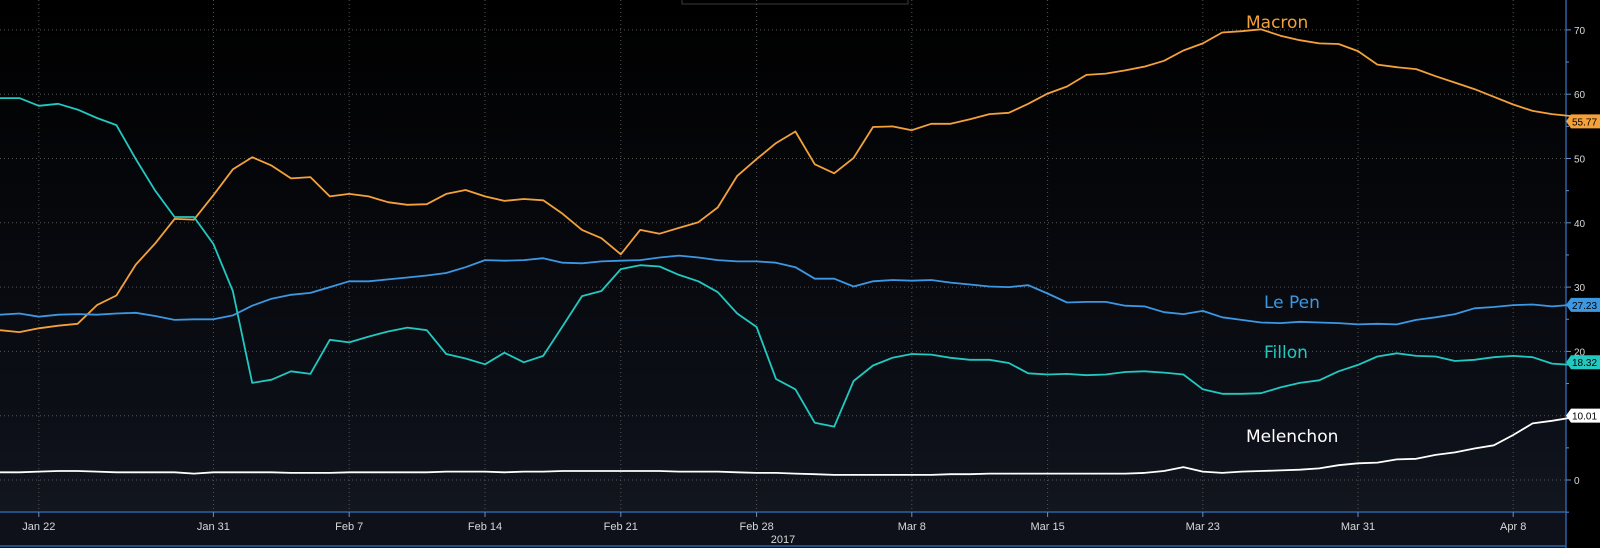 The height and width of the screenshot is (548, 1600). I want to click on badge-macron, so click(1583, 121).